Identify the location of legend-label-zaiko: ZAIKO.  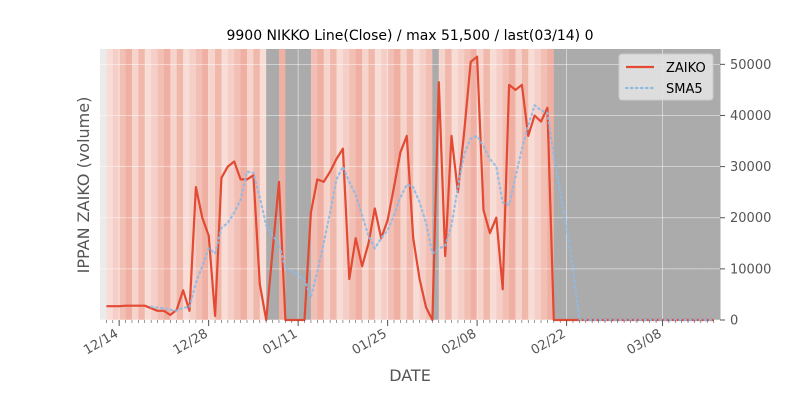
(686, 68).